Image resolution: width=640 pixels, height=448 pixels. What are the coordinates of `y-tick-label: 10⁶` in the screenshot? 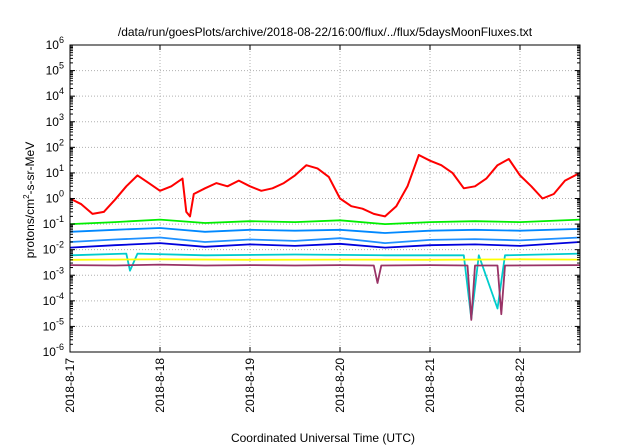 It's located at (55, 43).